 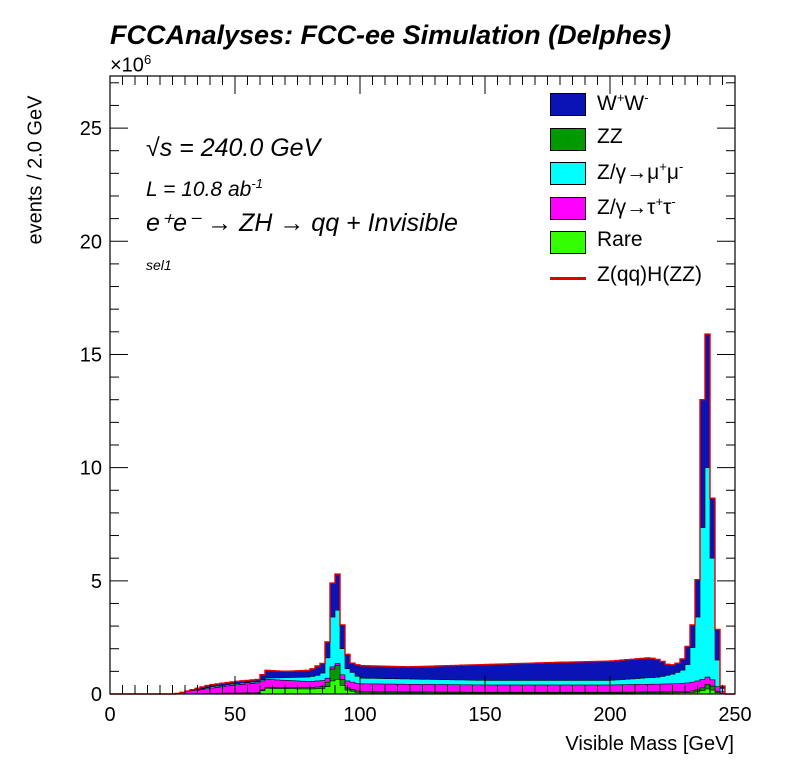 What do you see at coordinates (359, 715) in the screenshot?
I see `x-tick-label: 100` at bounding box center [359, 715].